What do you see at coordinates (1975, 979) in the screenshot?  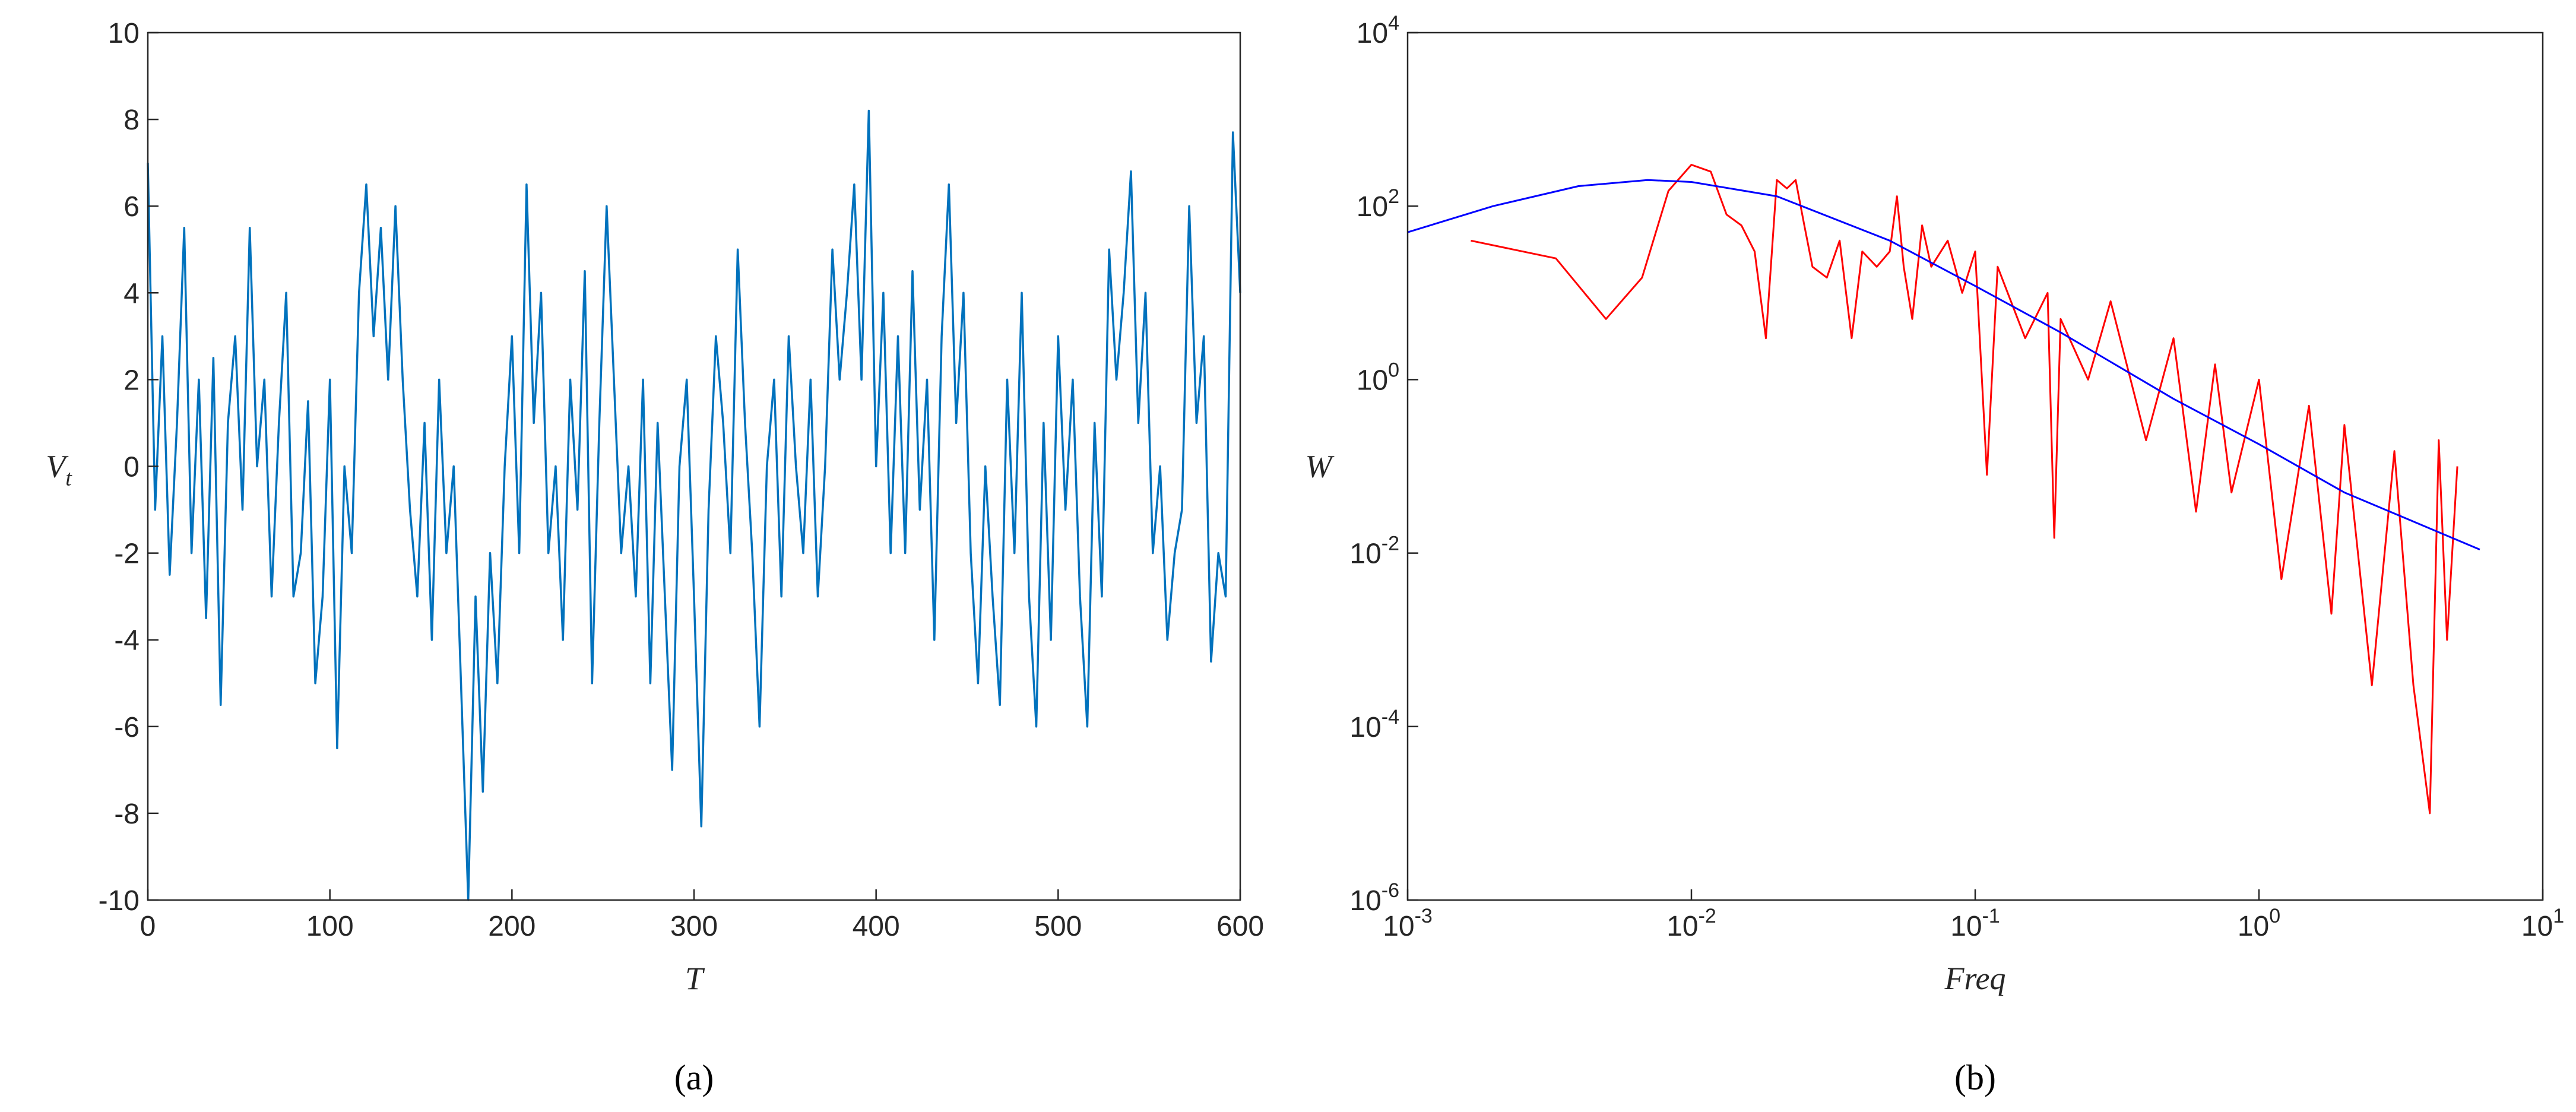 I see `x-axis-label: Freq` at bounding box center [1975, 979].